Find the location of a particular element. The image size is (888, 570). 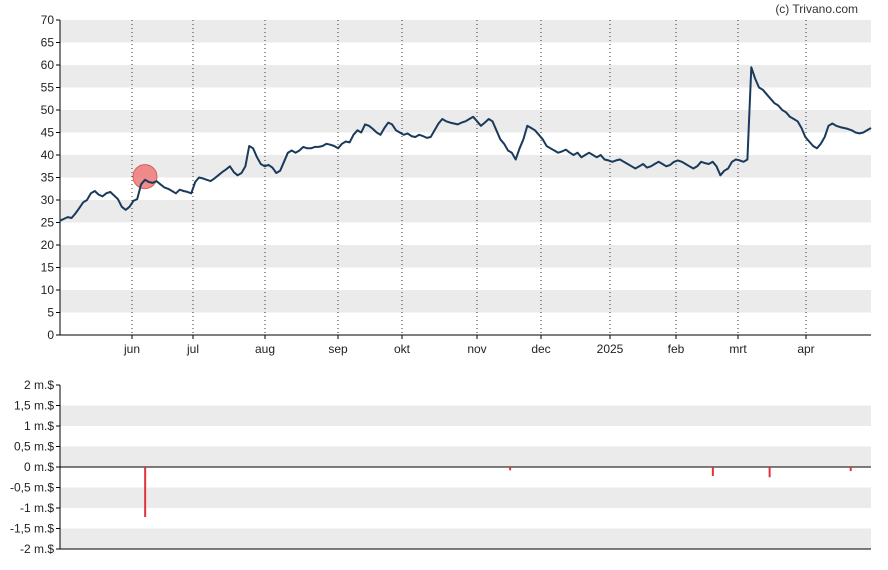

y-tick-label: 65 is located at coordinates (48, 43).